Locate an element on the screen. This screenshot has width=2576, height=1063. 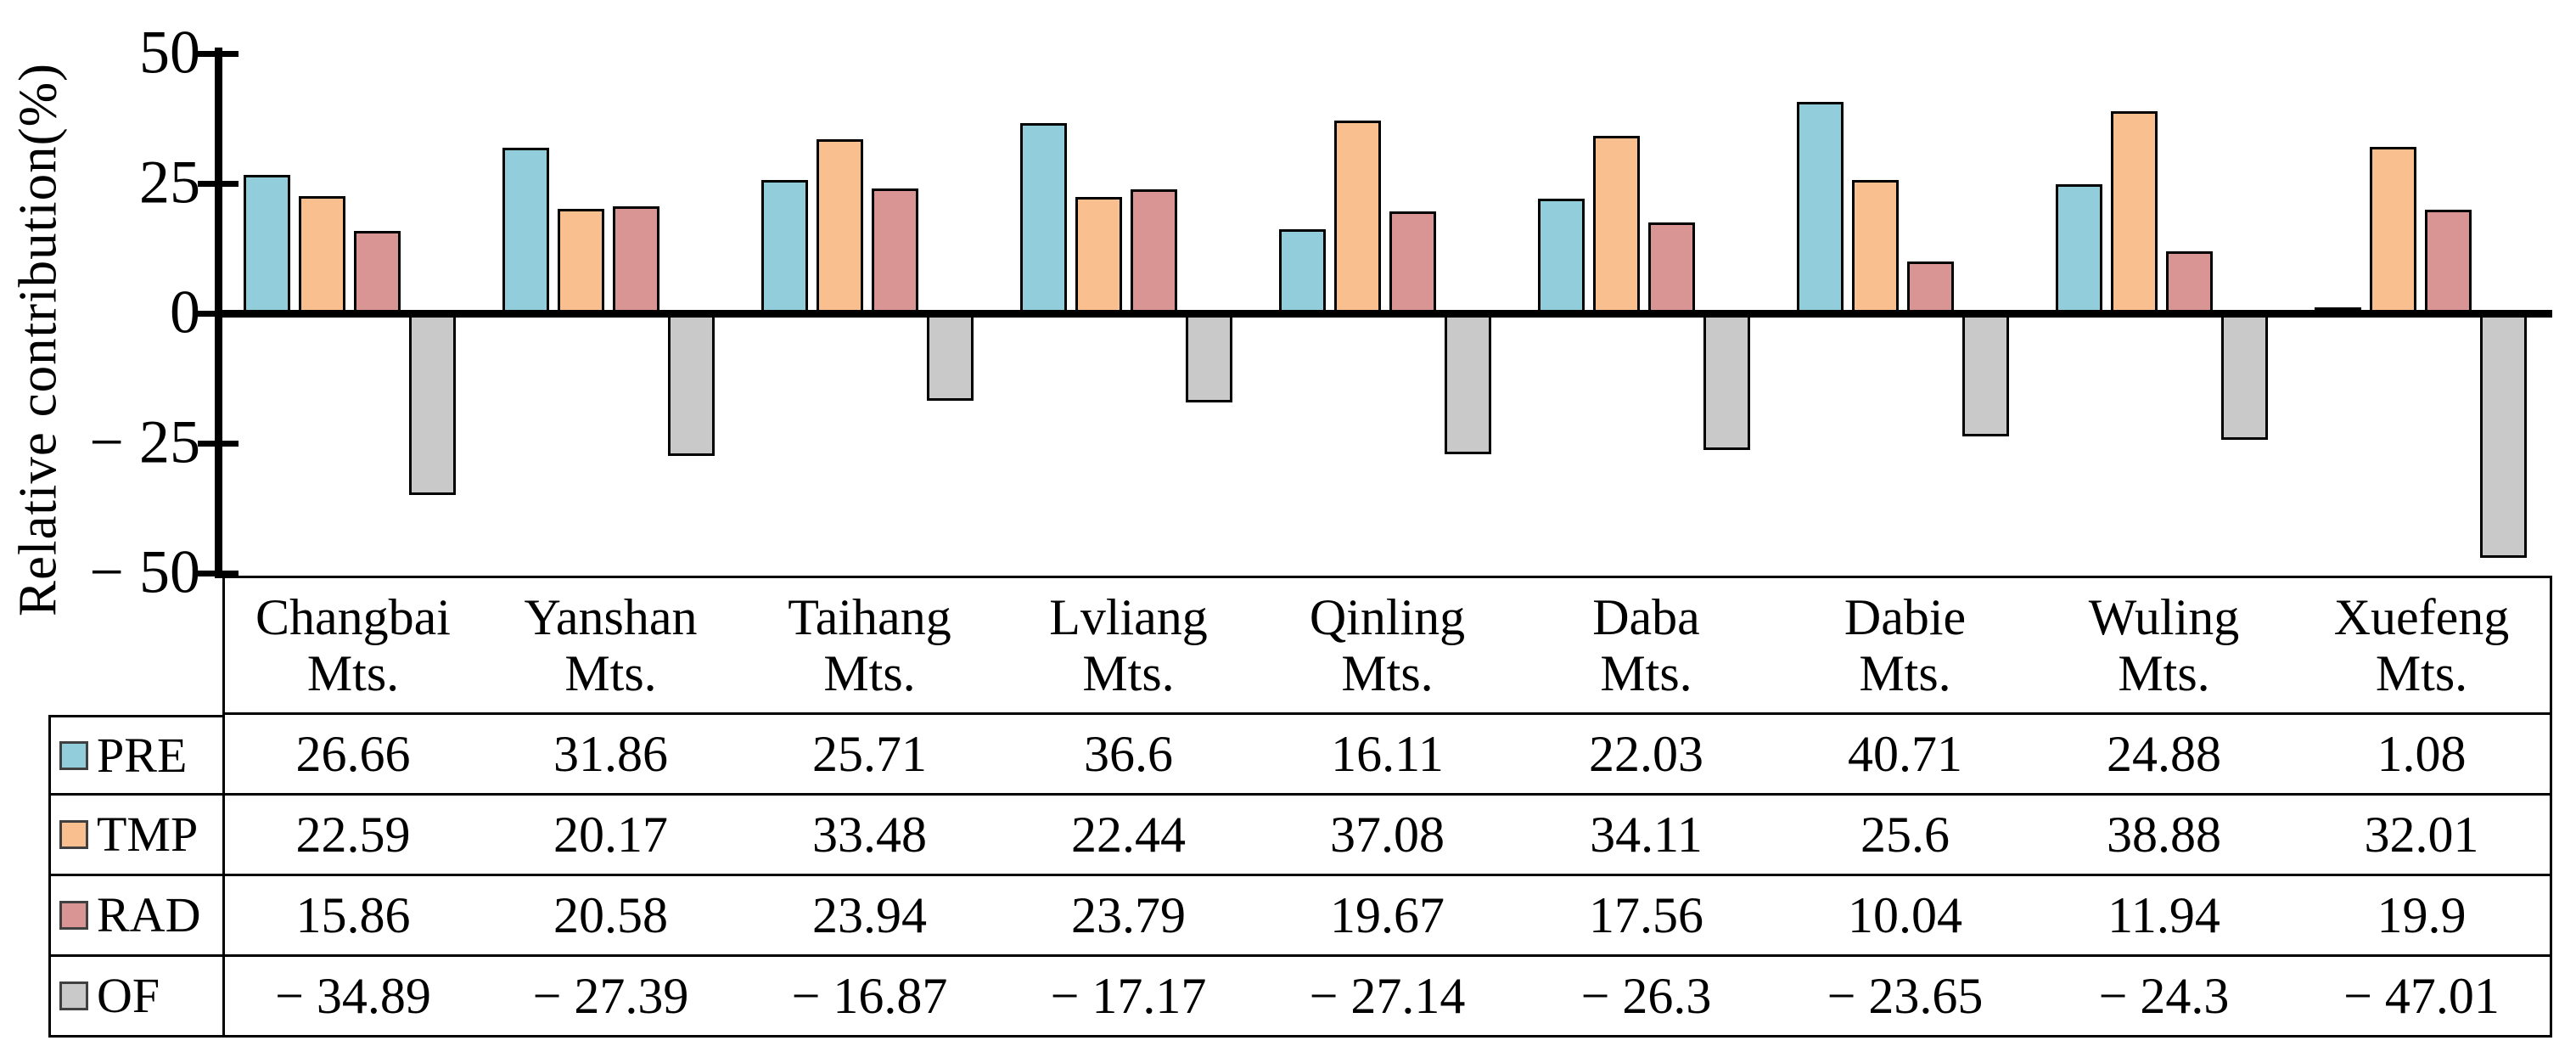
legend-of: OF is located at coordinates (135, 997).